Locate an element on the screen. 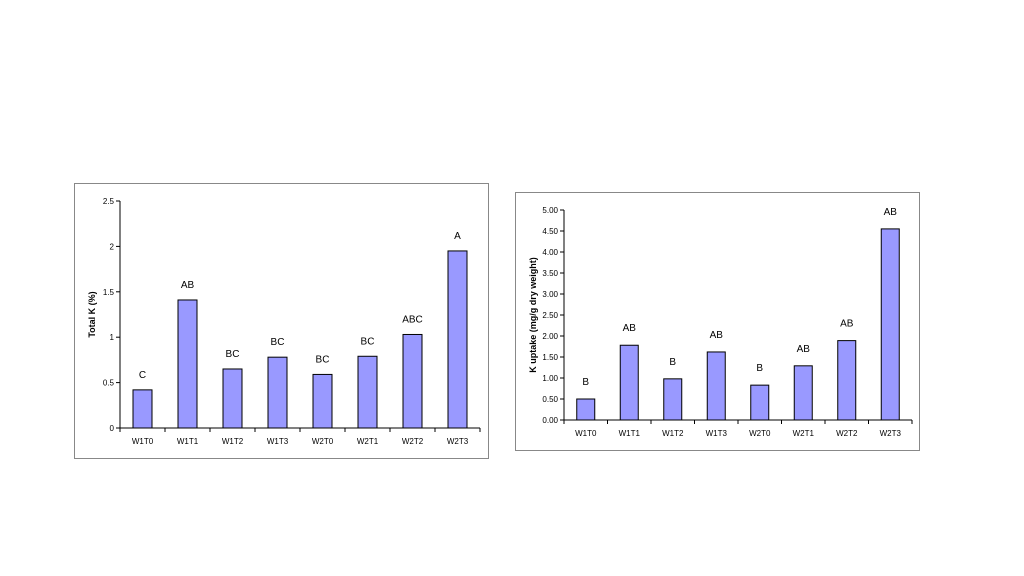  k-uptake-x-tick-label: W2T0 is located at coordinates (760, 433).